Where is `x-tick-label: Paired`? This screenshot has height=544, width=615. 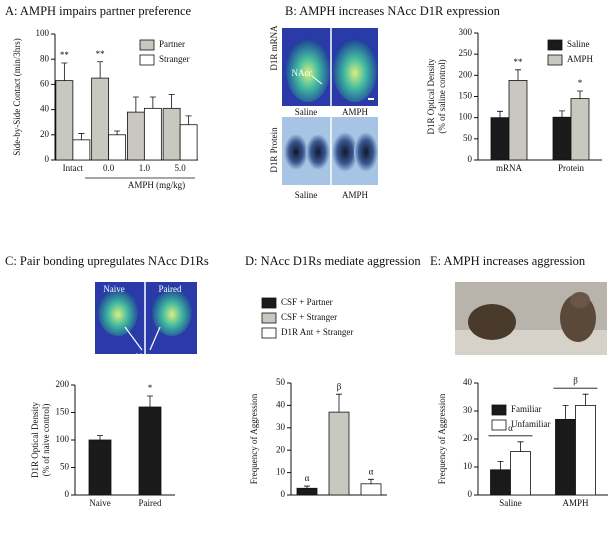 x-tick-label: Paired is located at coordinates (150, 503).